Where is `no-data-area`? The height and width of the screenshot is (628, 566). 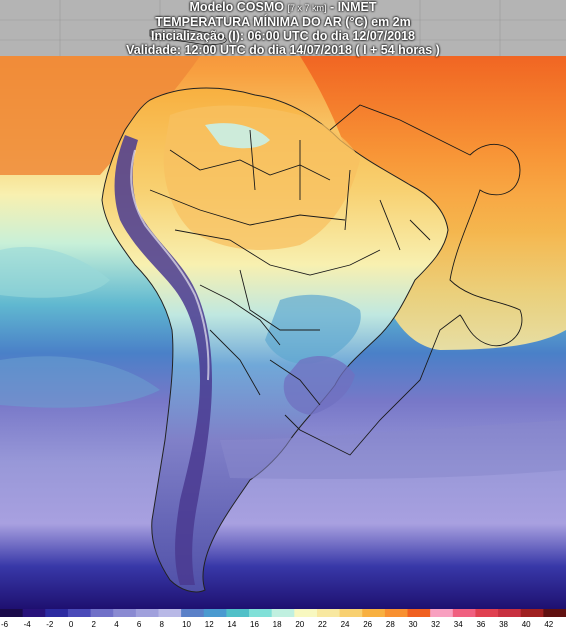 no-data-area is located at coordinates (283, 28).